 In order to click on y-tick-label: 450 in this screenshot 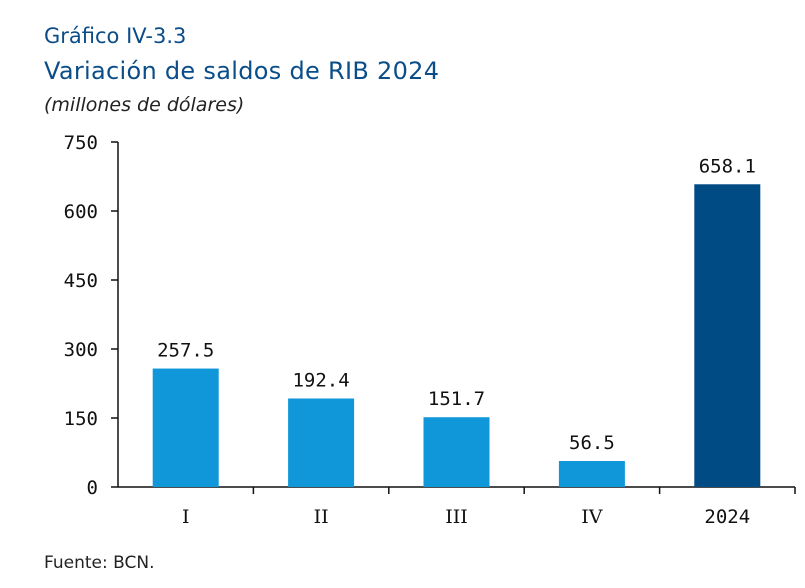, I will do `click(81, 281)`.